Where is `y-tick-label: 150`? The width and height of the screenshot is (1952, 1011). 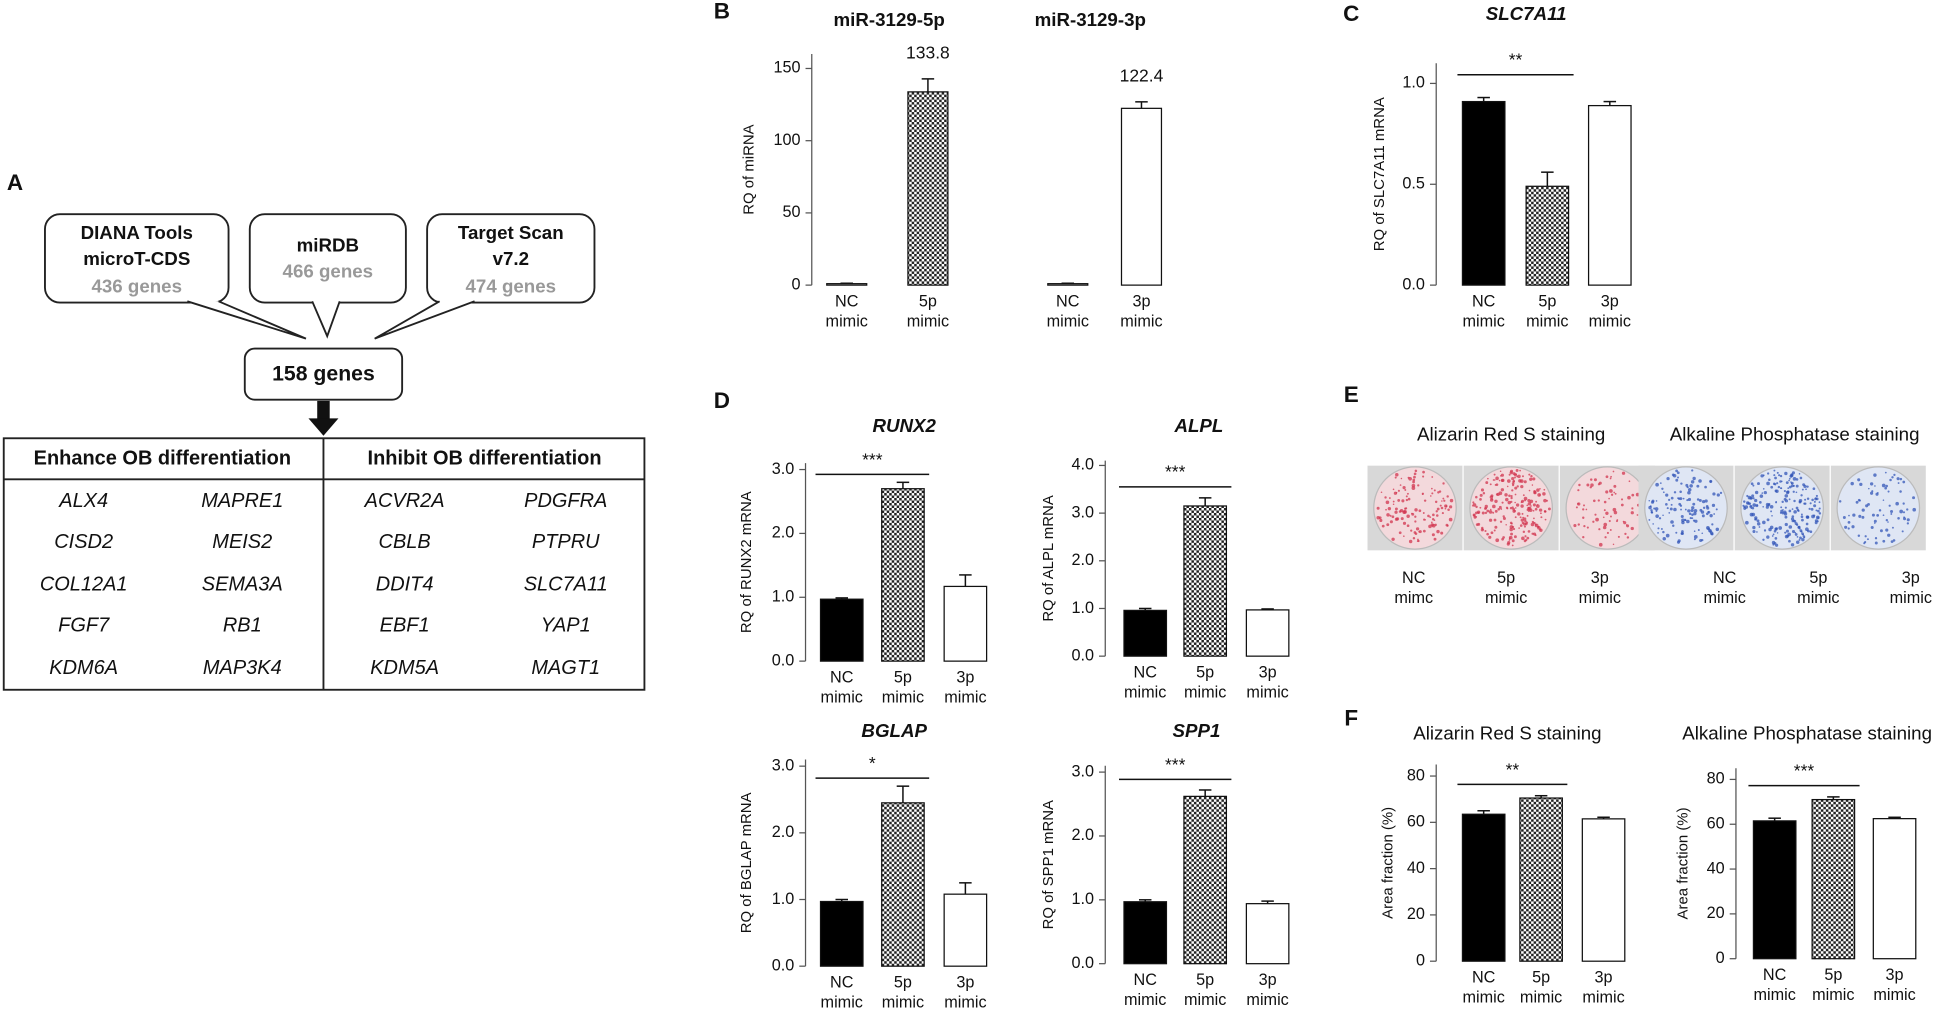 y-tick-label: 150 is located at coordinates (786, 68).